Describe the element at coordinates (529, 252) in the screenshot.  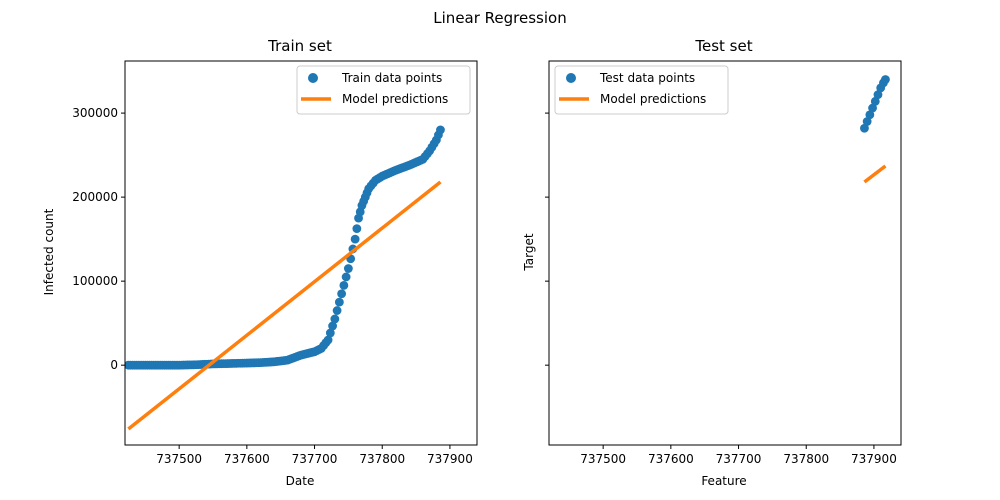
I see `test-y-axis-label: Target` at that location.